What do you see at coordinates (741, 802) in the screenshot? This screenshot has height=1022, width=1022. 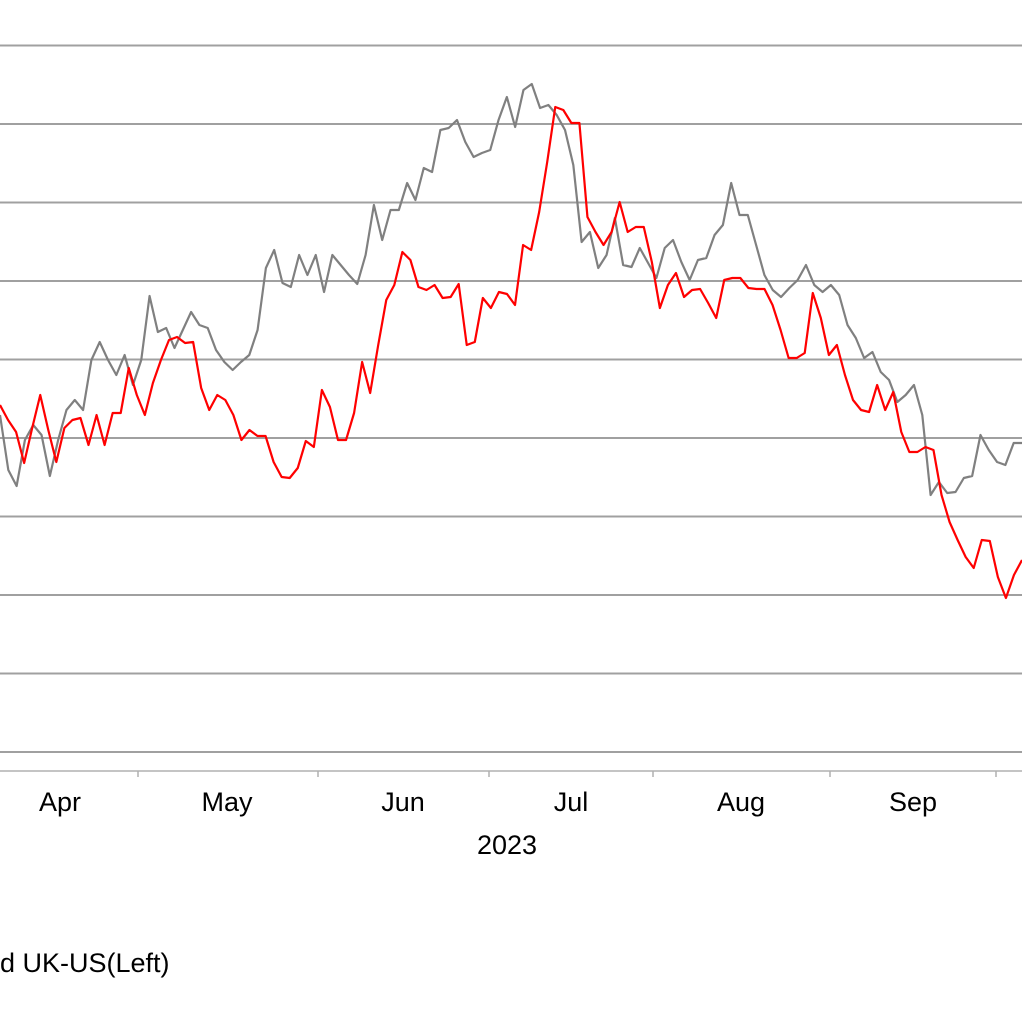 I see `x-tick-label: Aug` at bounding box center [741, 802].